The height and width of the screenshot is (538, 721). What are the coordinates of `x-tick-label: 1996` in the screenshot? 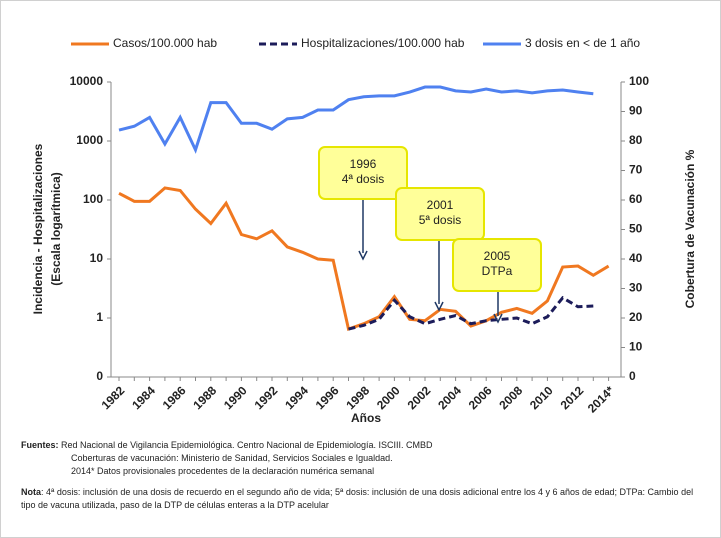 It's located at (327, 397).